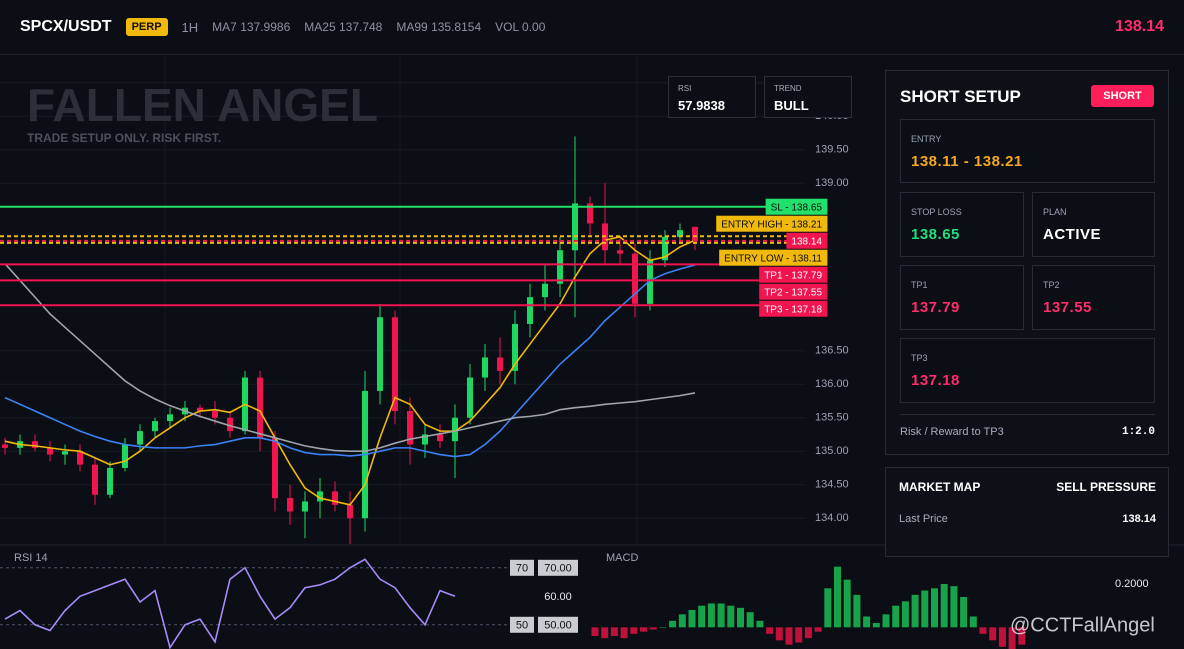 Image resolution: width=1184 pixels, height=649 pixels. What do you see at coordinates (558, 597) in the screenshot?
I see `y-tick-label: 60.00` at bounding box center [558, 597].